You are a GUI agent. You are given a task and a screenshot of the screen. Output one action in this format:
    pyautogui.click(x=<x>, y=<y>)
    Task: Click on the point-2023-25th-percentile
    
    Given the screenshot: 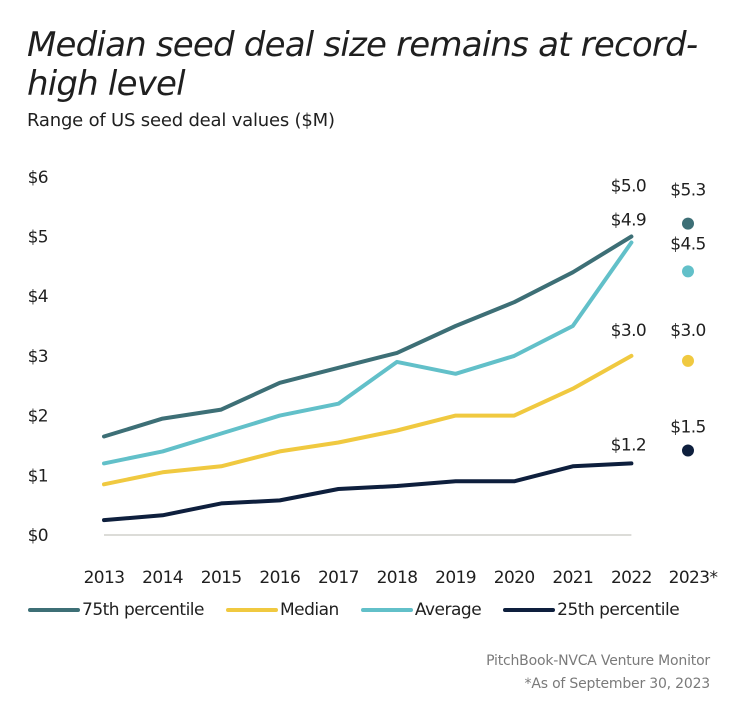 What is the action you would take?
    pyautogui.click(x=688, y=450)
    